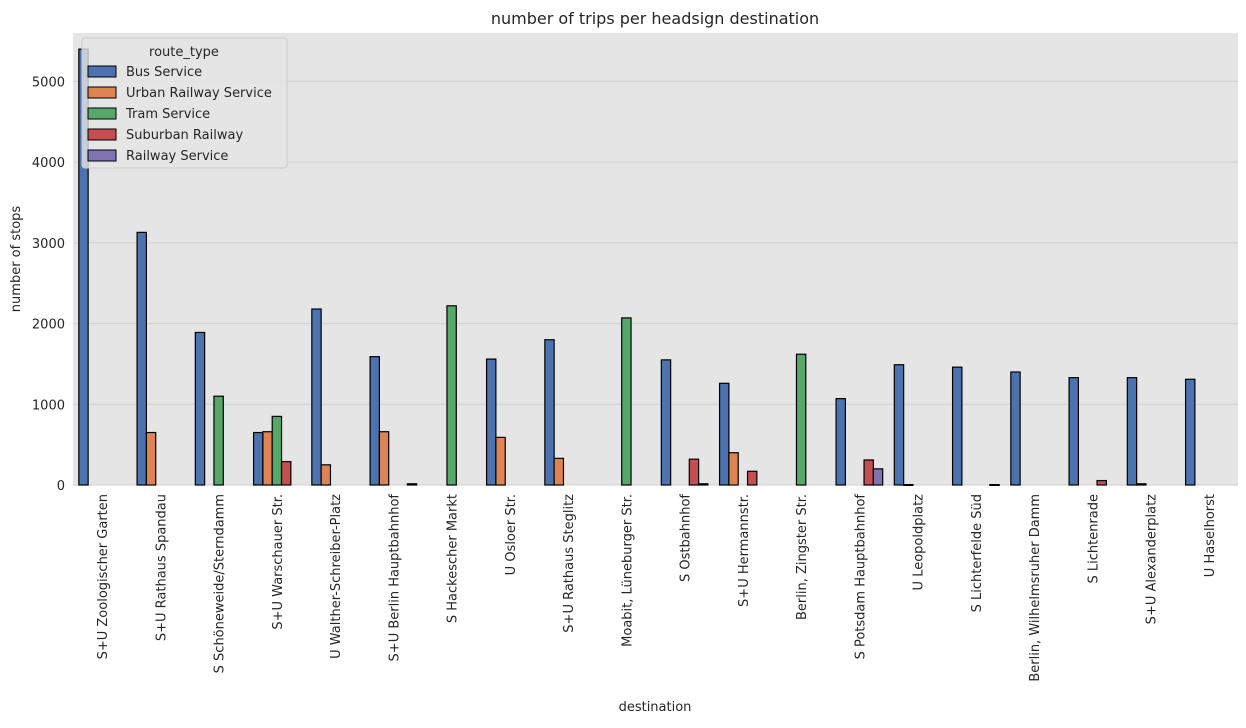  What do you see at coordinates (627, 570) in the screenshot?
I see `x-tick-label: Moabit, Lüneburger Str.` at bounding box center [627, 570].